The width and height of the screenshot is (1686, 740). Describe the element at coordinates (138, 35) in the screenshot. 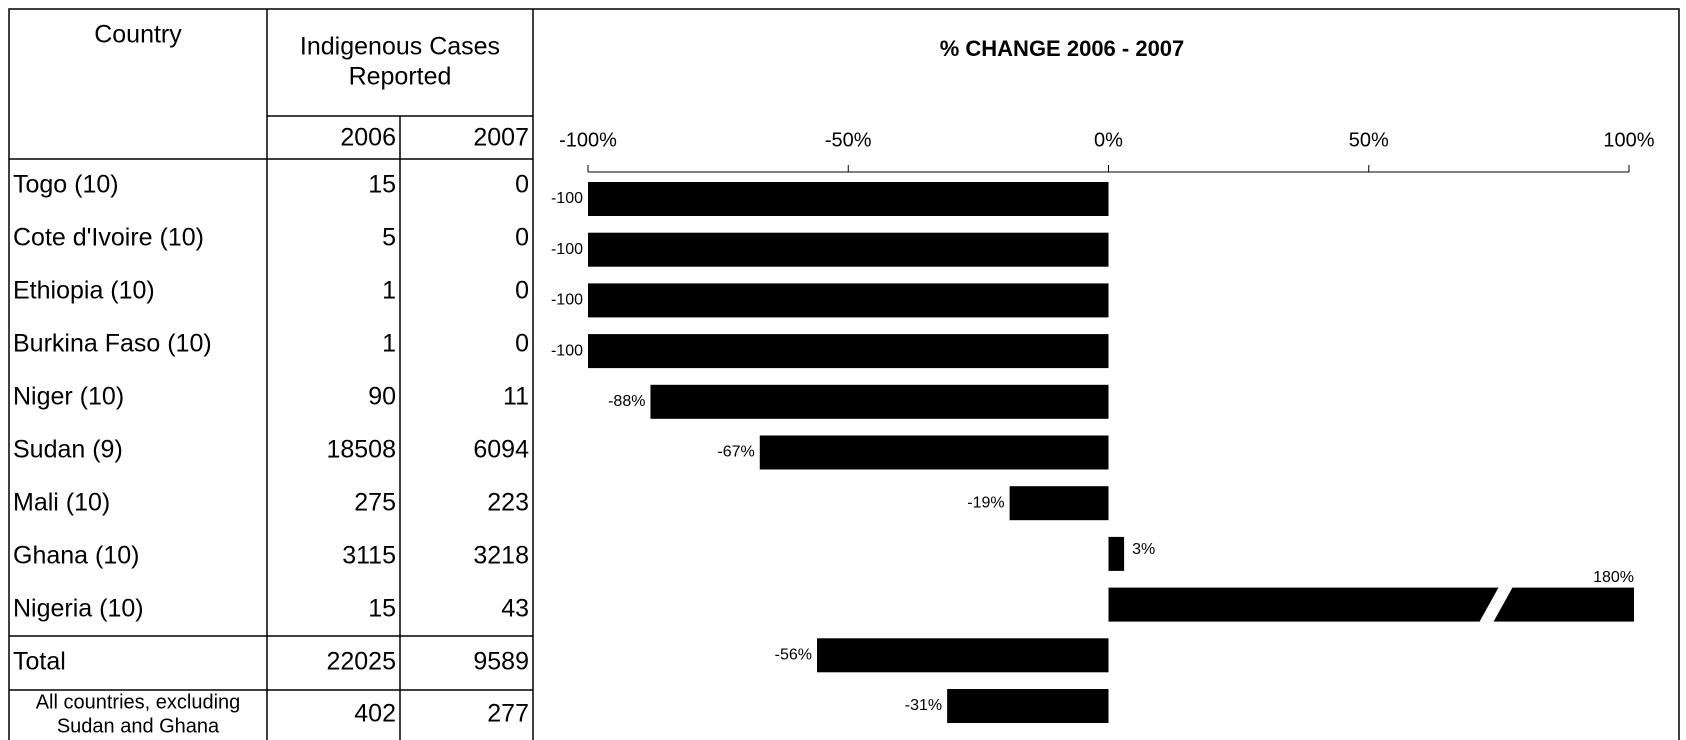

I see `header-country: Country` at that location.